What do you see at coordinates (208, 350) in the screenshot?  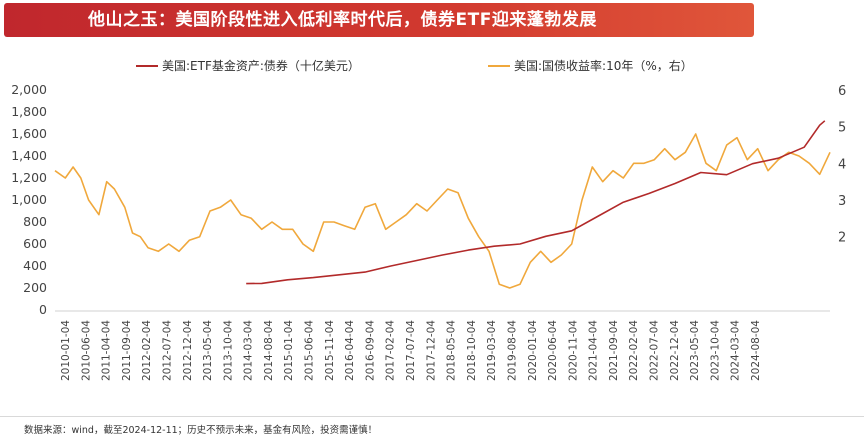 I see `x-axis-tick: 2013-05-04` at bounding box center [208, 350].